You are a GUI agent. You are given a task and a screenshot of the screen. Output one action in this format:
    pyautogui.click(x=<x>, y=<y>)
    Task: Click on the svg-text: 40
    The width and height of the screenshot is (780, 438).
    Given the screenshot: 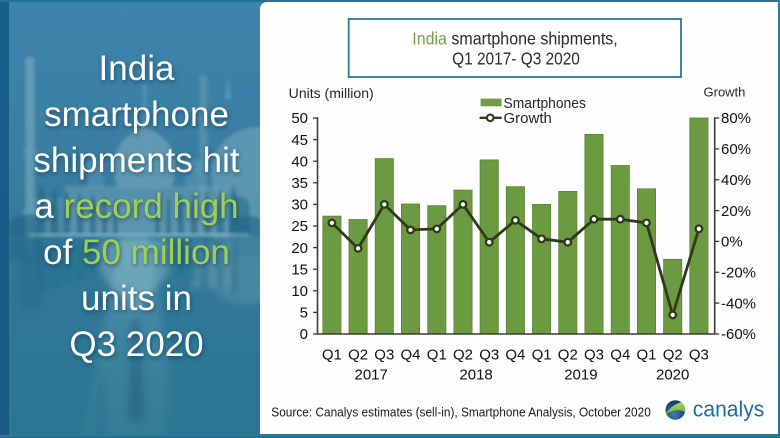 What is the action you would take?
    pyautogui.click(x=299, y=161)
    